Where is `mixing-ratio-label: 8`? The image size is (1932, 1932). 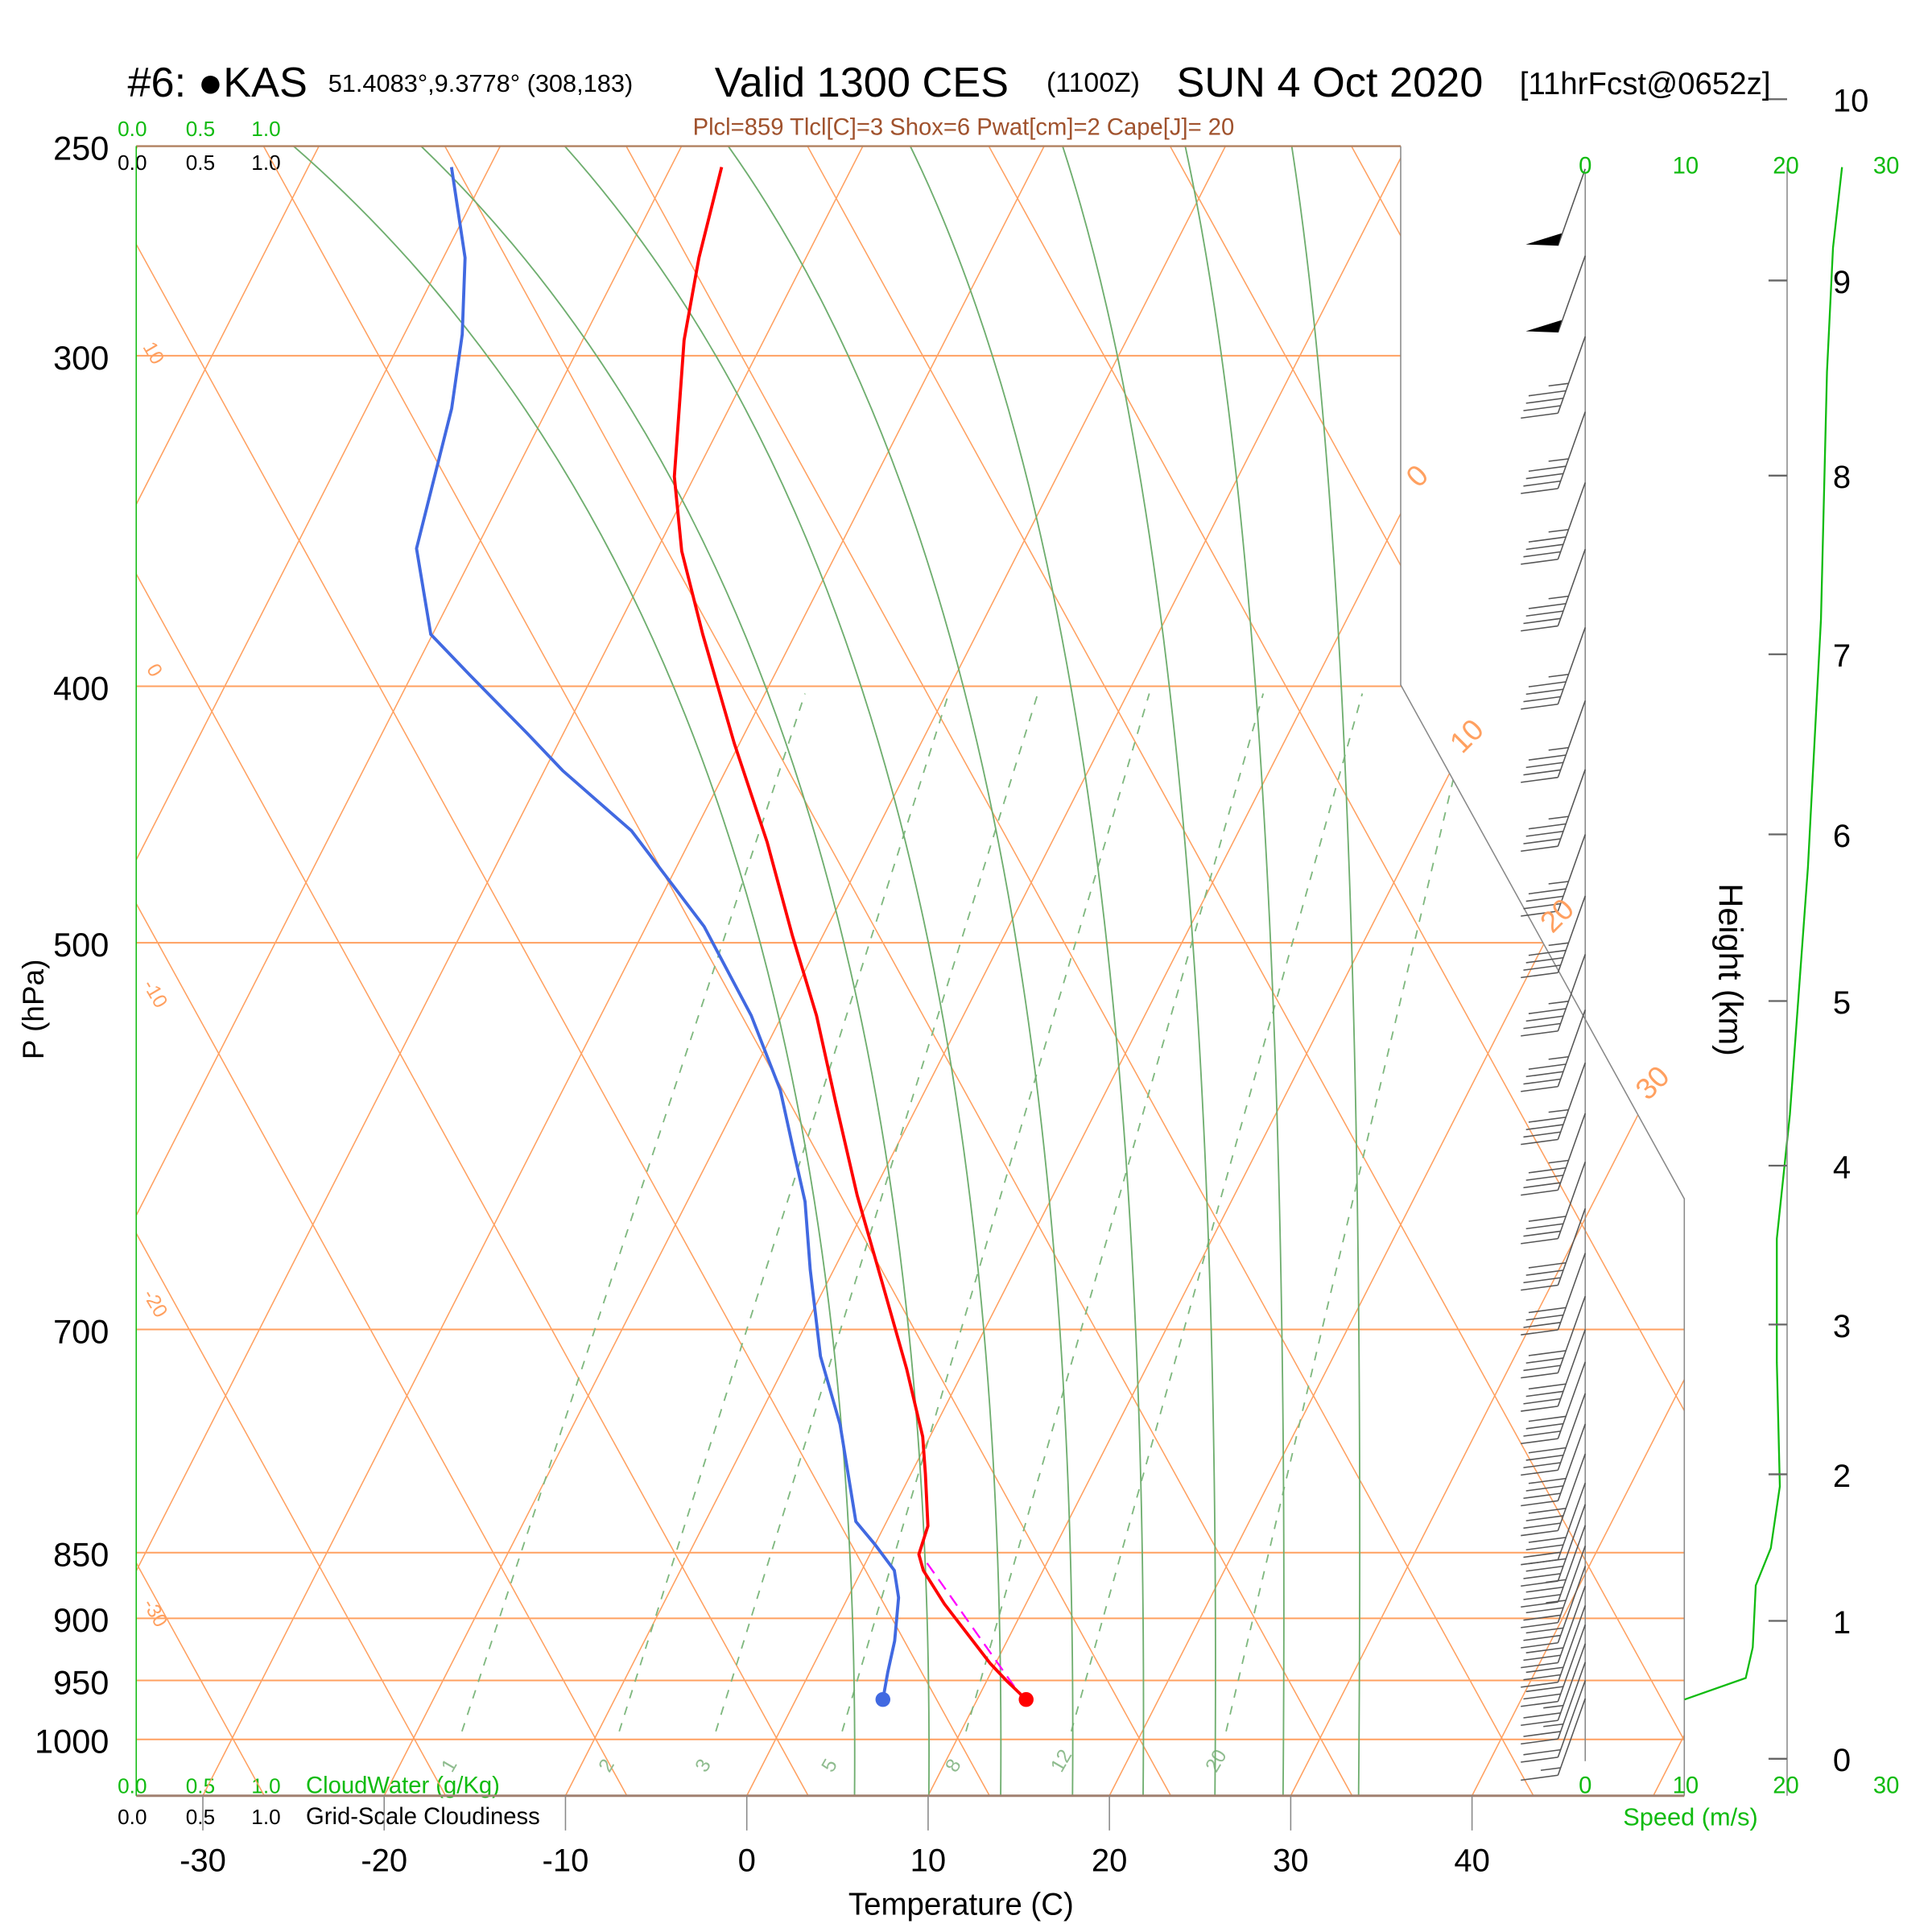
mixing-ratio-label: 8 is located at coordinates (954, 1766).